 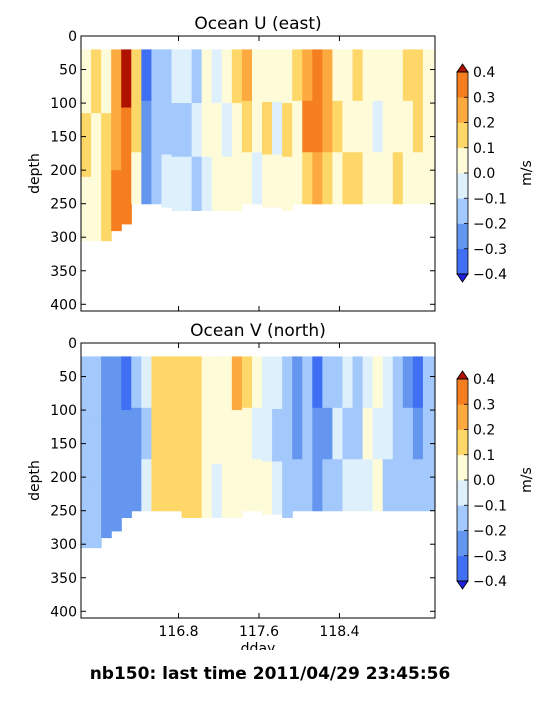 What do you see at coordinates (63, 305) in the screenshot?
I see `y-tick-label: 400` at bounding box center [63, 305].